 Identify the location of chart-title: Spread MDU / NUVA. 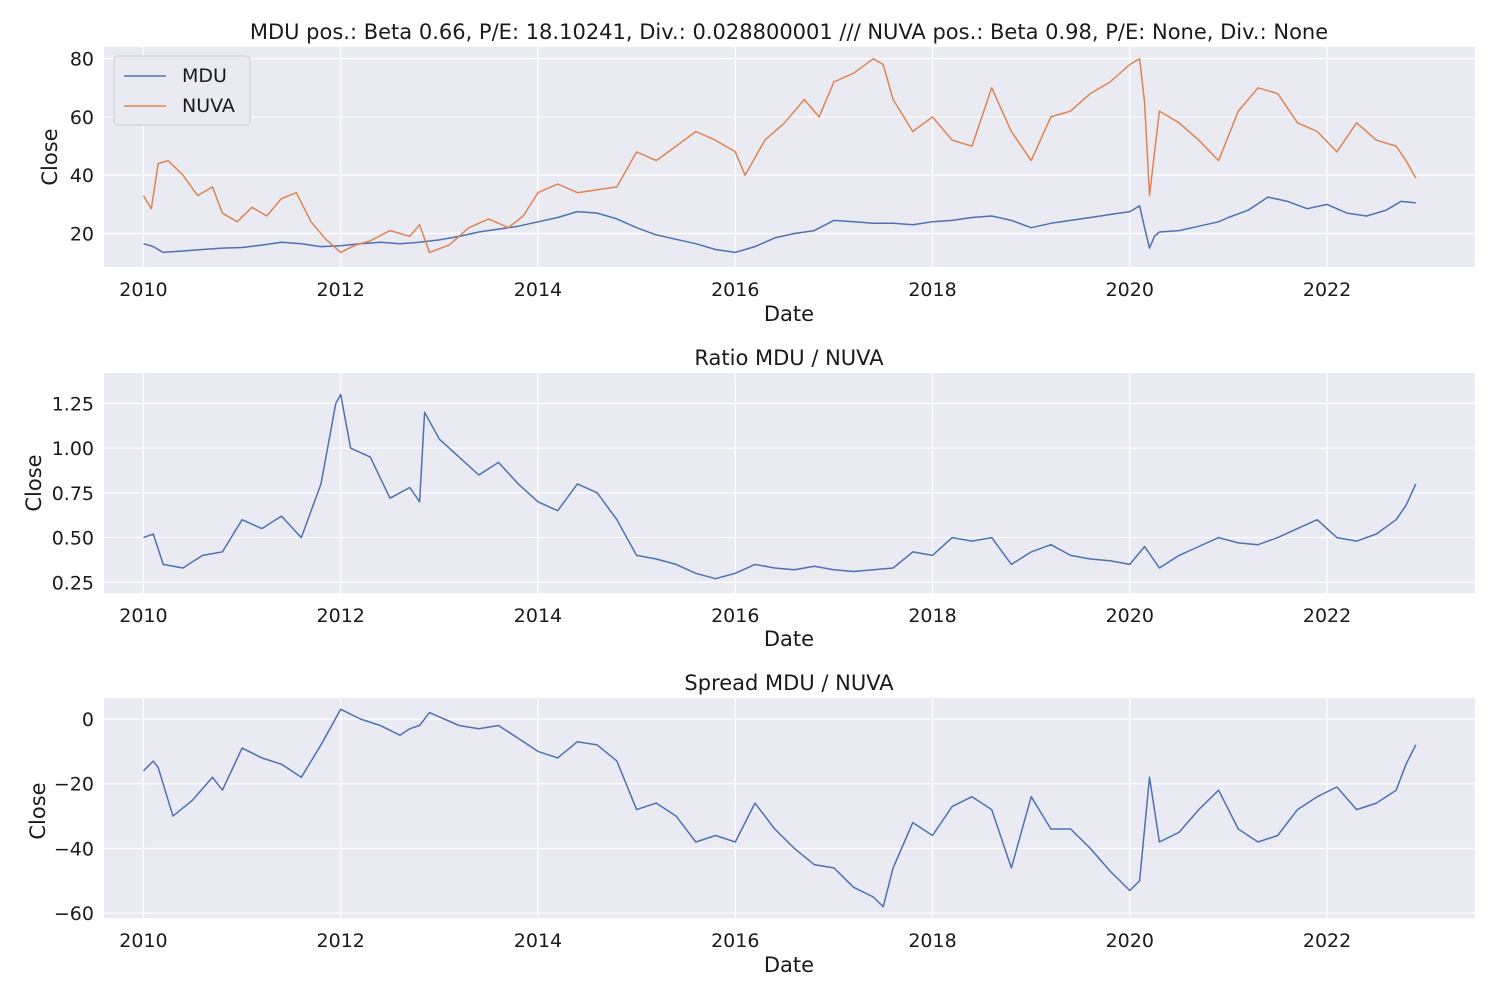
(789, 683).